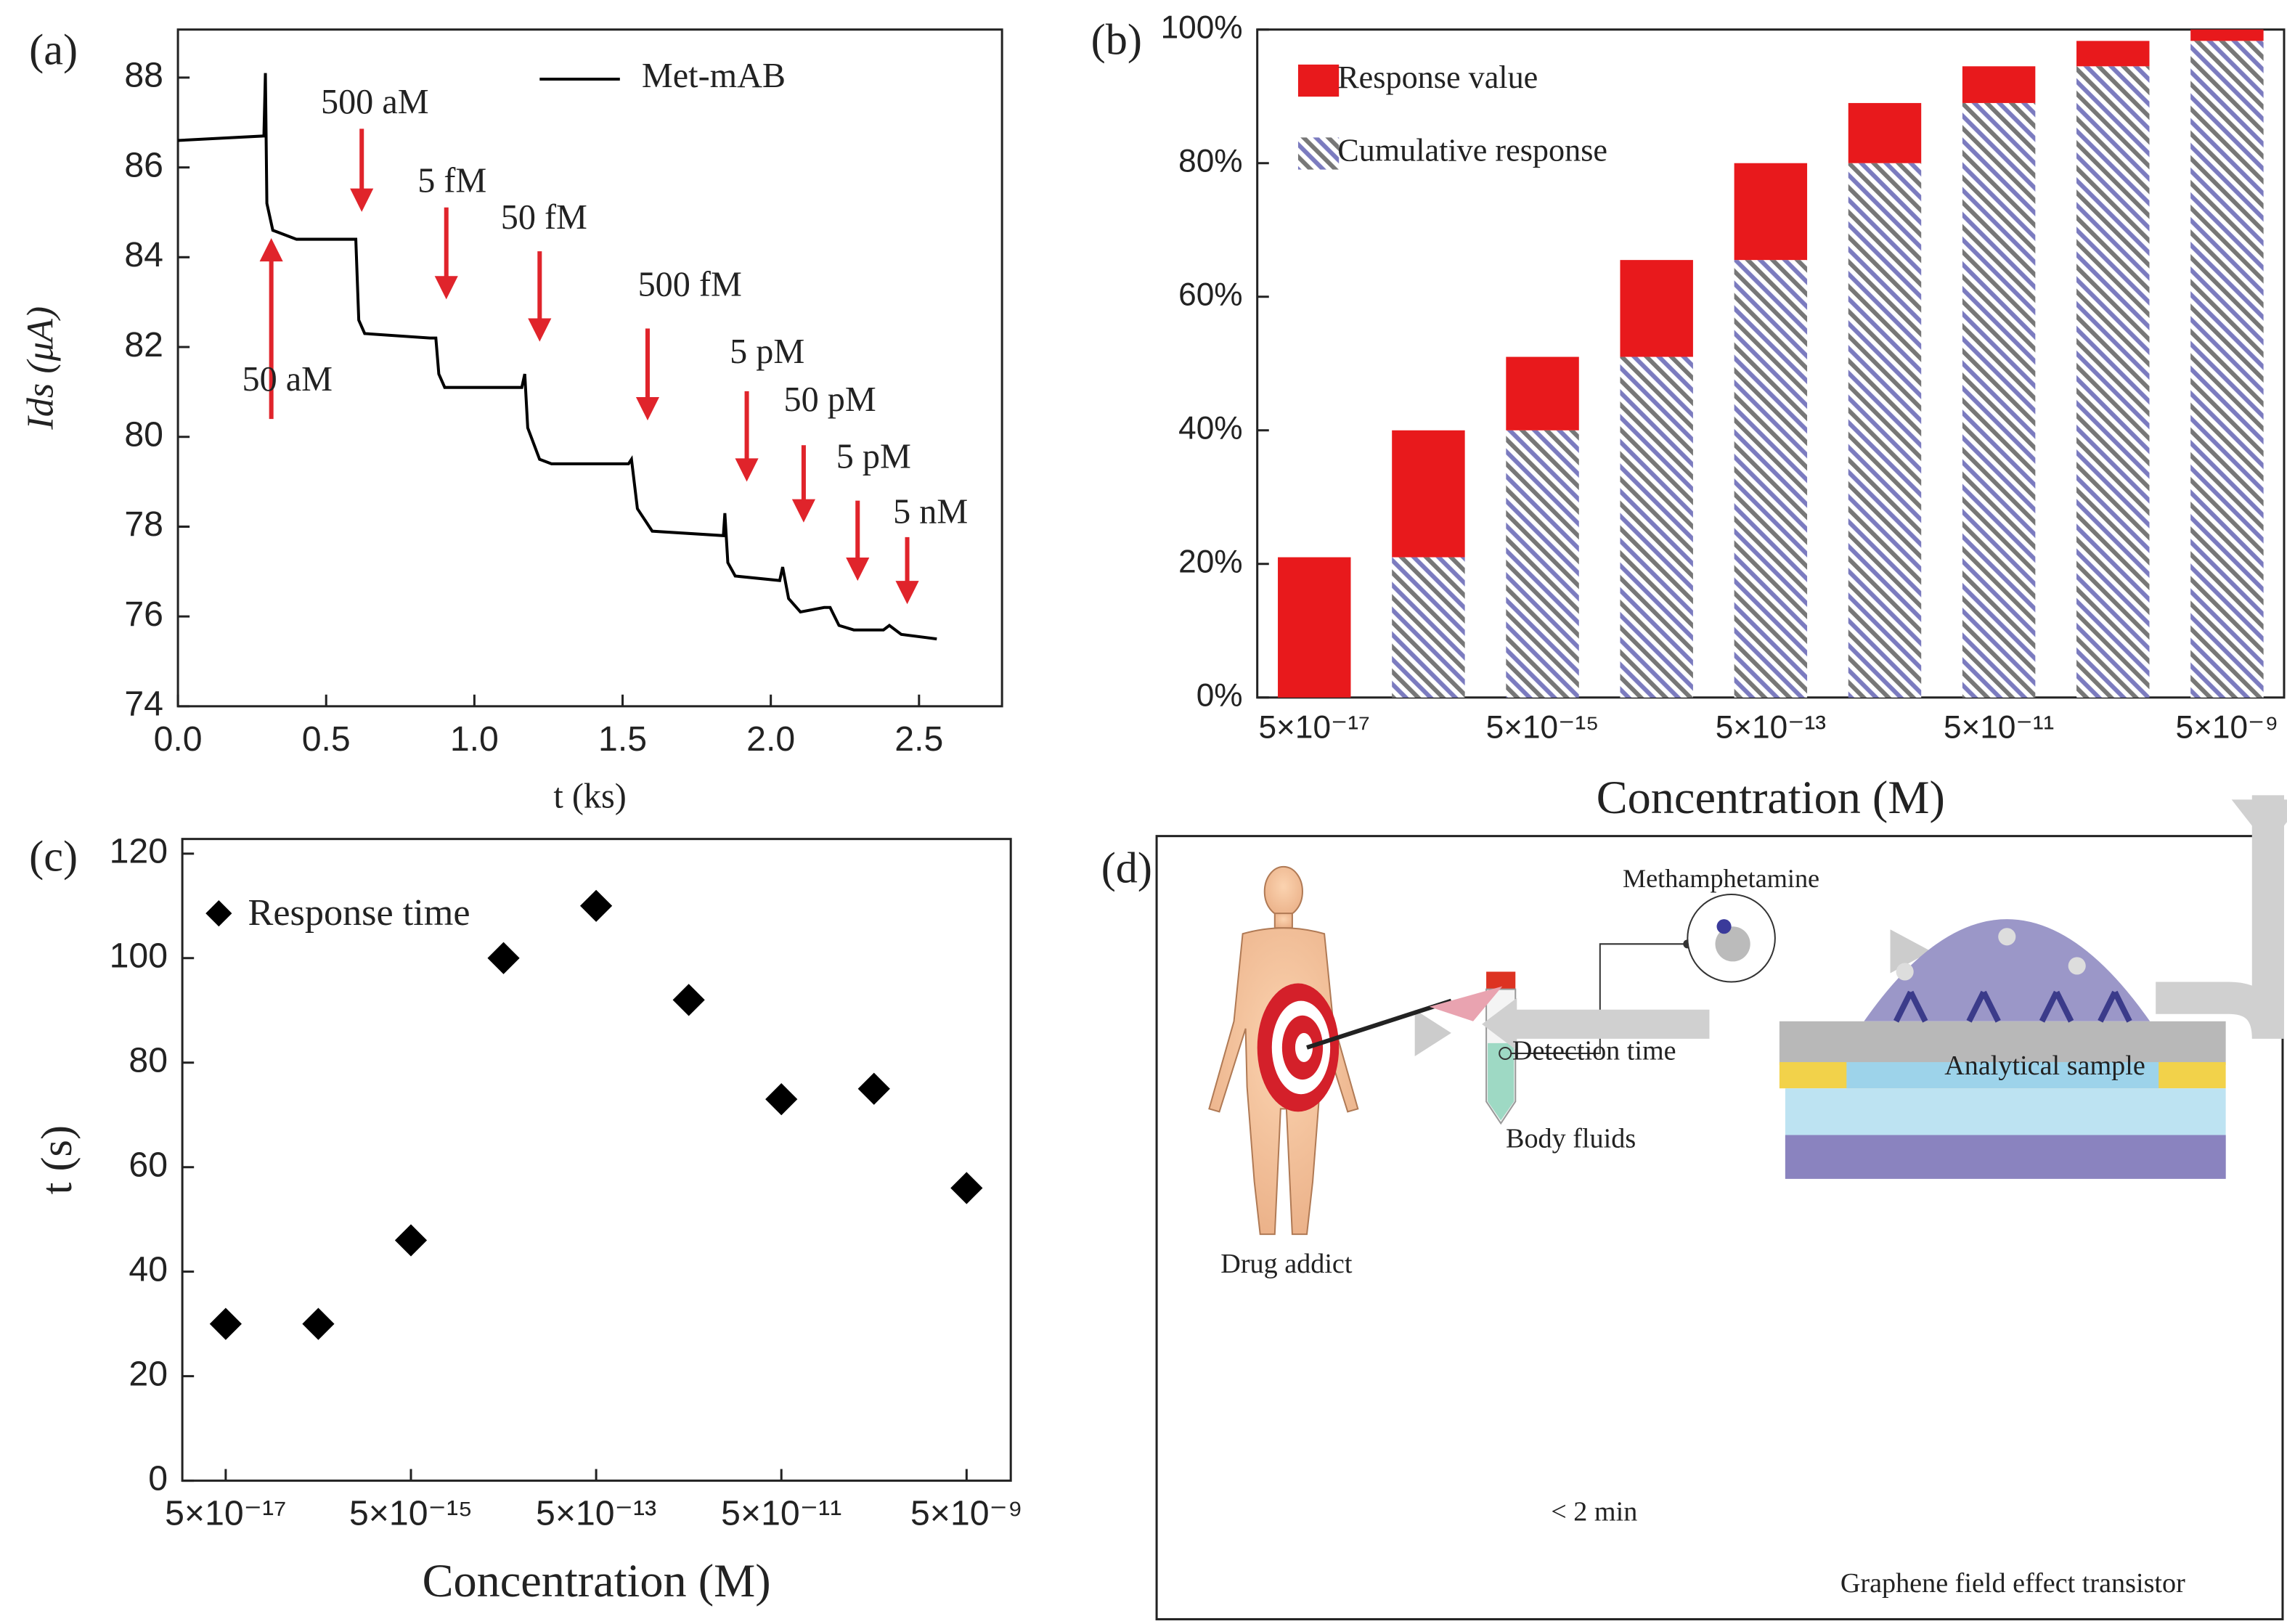  What do you see at coordinates (1594, 1051) in the screenshot?
I see `time-label: Detection time` at bounding box center [1594, 1051].